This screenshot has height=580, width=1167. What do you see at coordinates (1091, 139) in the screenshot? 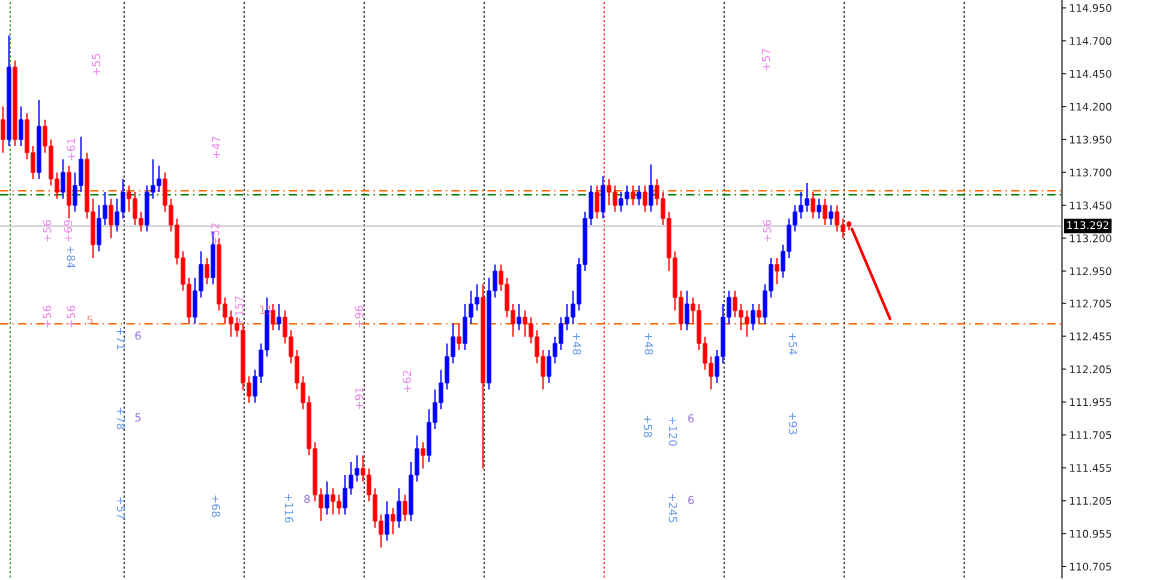
I see `y-tick-label: 113.950` at bounding box center [1091, 139].